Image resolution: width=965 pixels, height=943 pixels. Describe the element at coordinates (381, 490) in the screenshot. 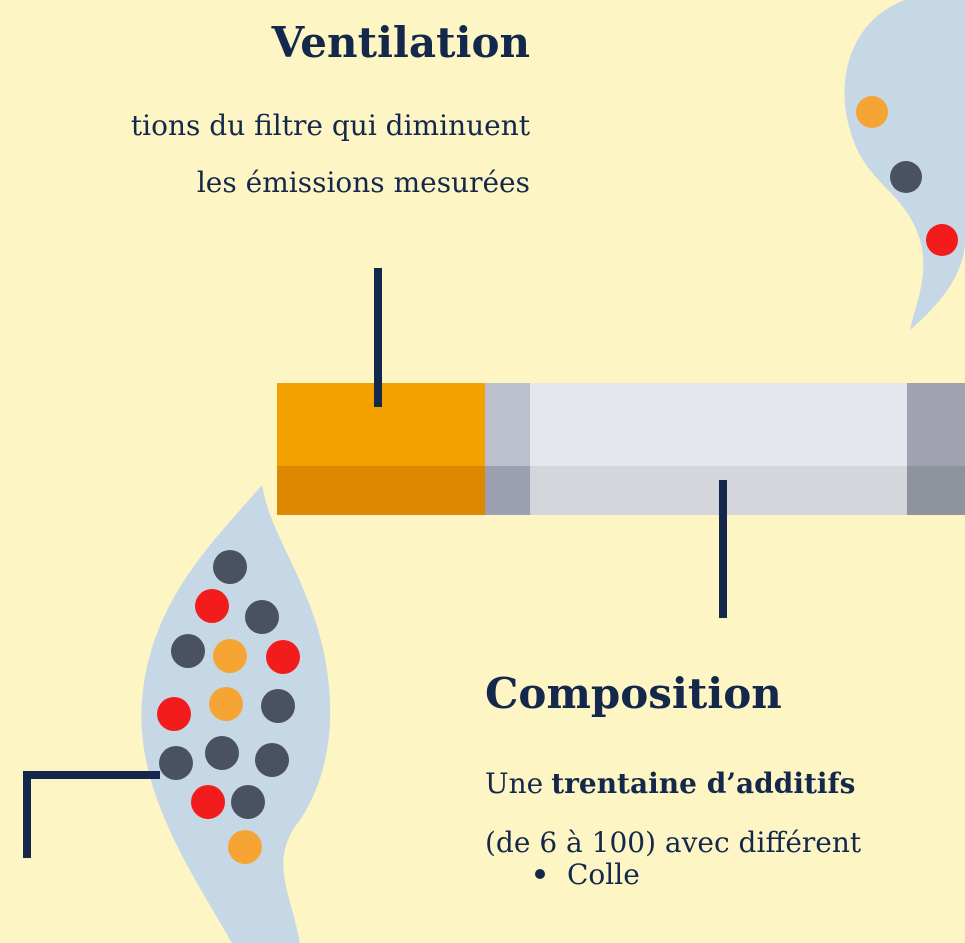

I see `filter-shade` at that location.